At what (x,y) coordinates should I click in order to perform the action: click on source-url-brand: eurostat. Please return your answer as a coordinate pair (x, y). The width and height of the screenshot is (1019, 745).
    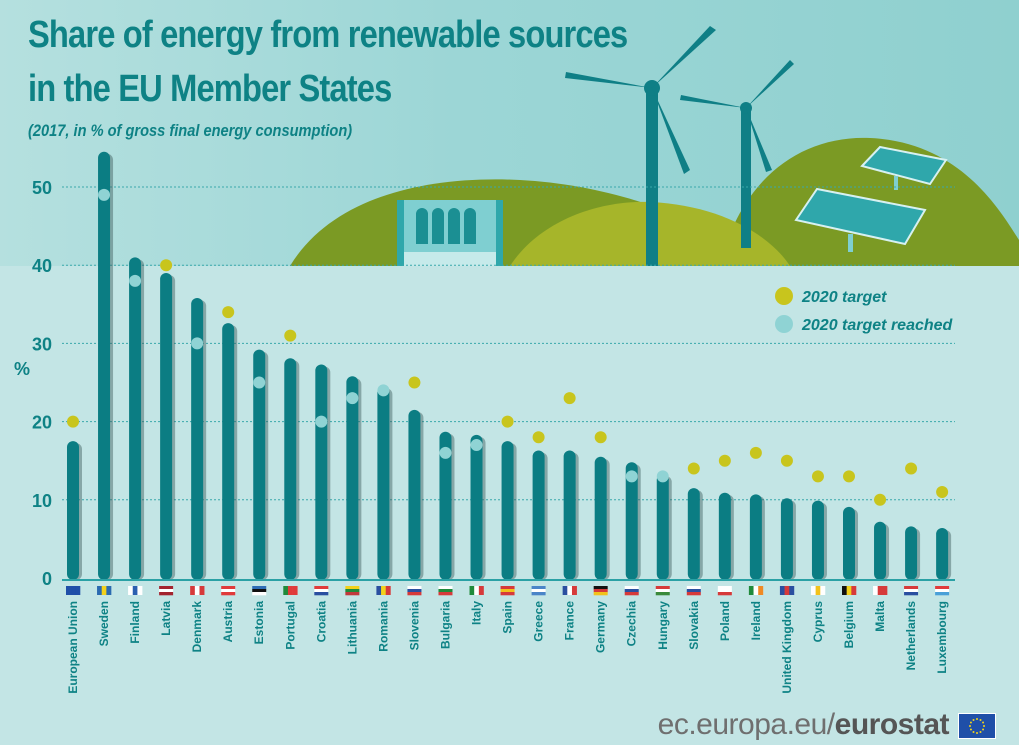
    Looking at the image, I should click on (892, 724).